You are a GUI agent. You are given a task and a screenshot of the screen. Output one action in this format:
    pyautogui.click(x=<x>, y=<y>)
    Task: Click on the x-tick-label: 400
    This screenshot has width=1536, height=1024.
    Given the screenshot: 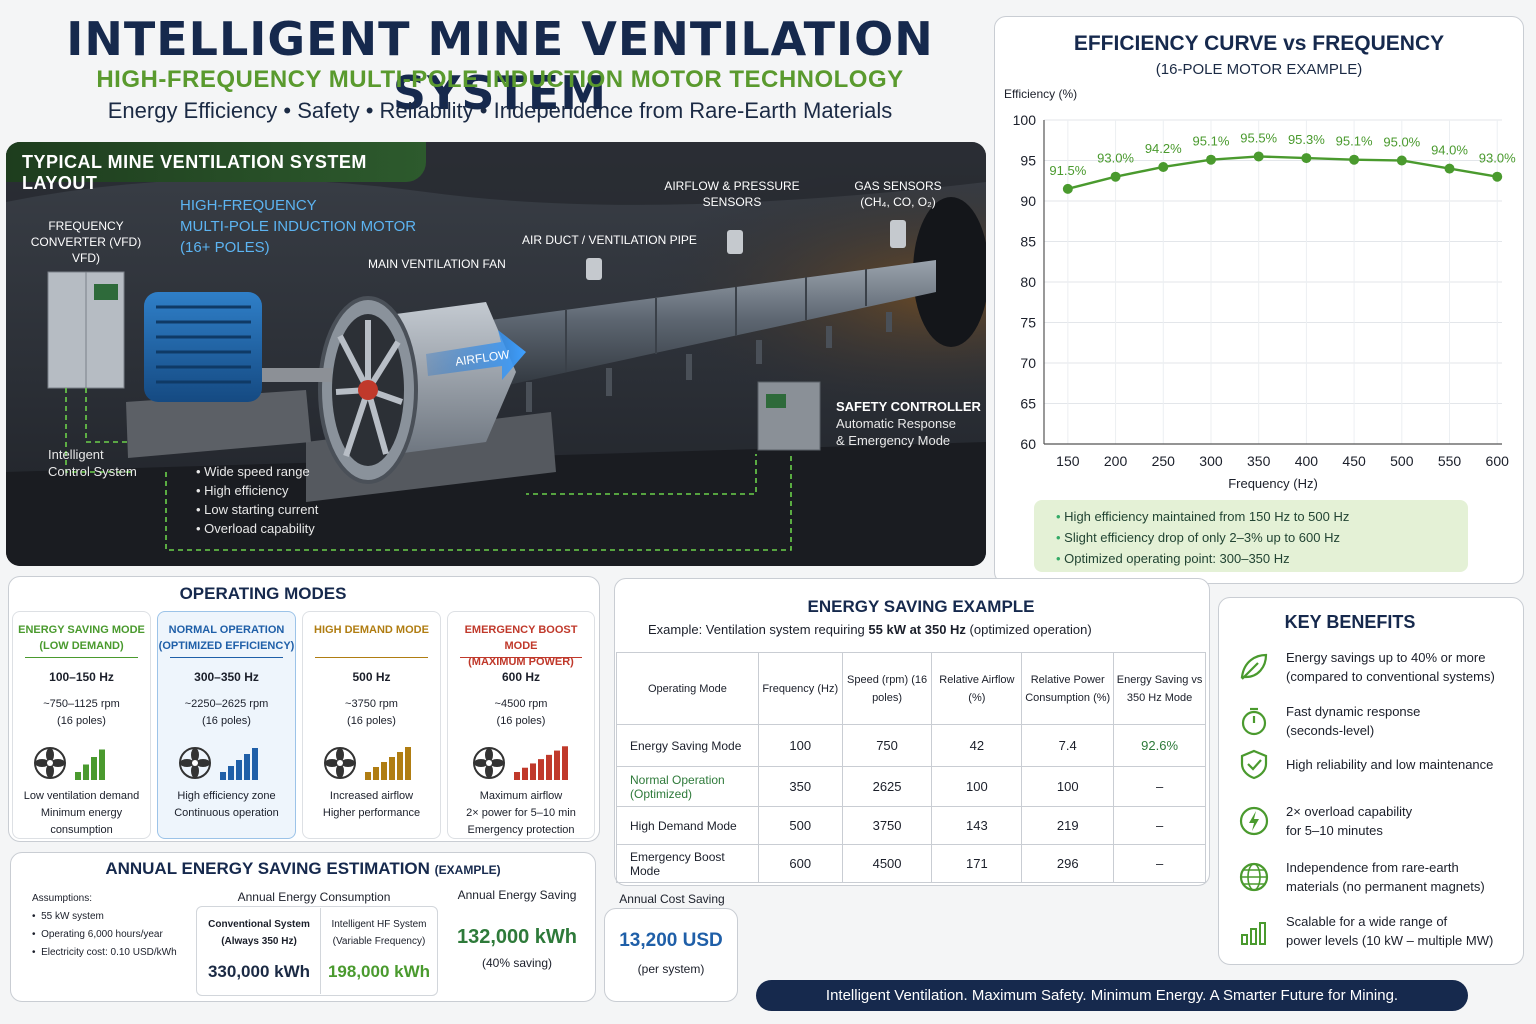 What is the action you would take?
    pyautogui.click(x=1307, y=461)
    